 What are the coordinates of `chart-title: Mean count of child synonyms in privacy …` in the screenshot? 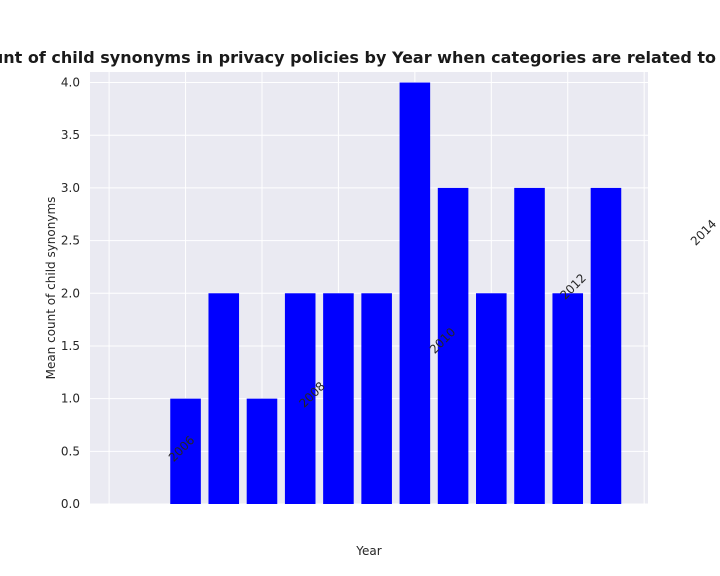 It's located at (360, 57).